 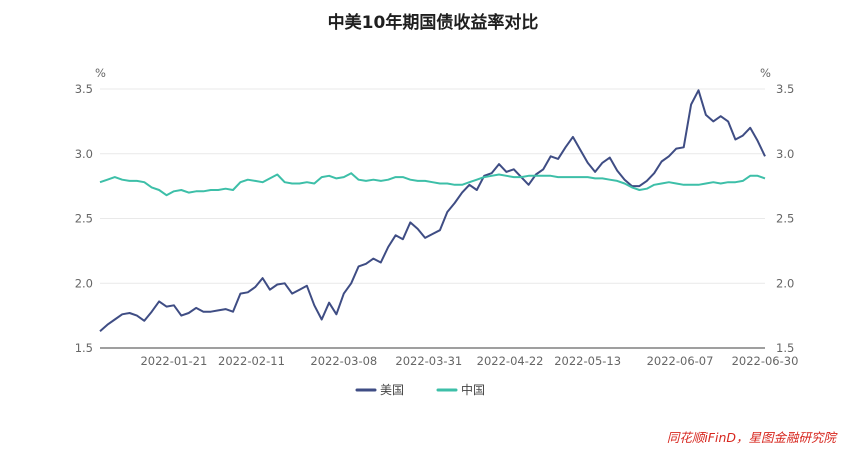 I want to click on y-tick-label-right: 2.5, so click(x=785, y=219).